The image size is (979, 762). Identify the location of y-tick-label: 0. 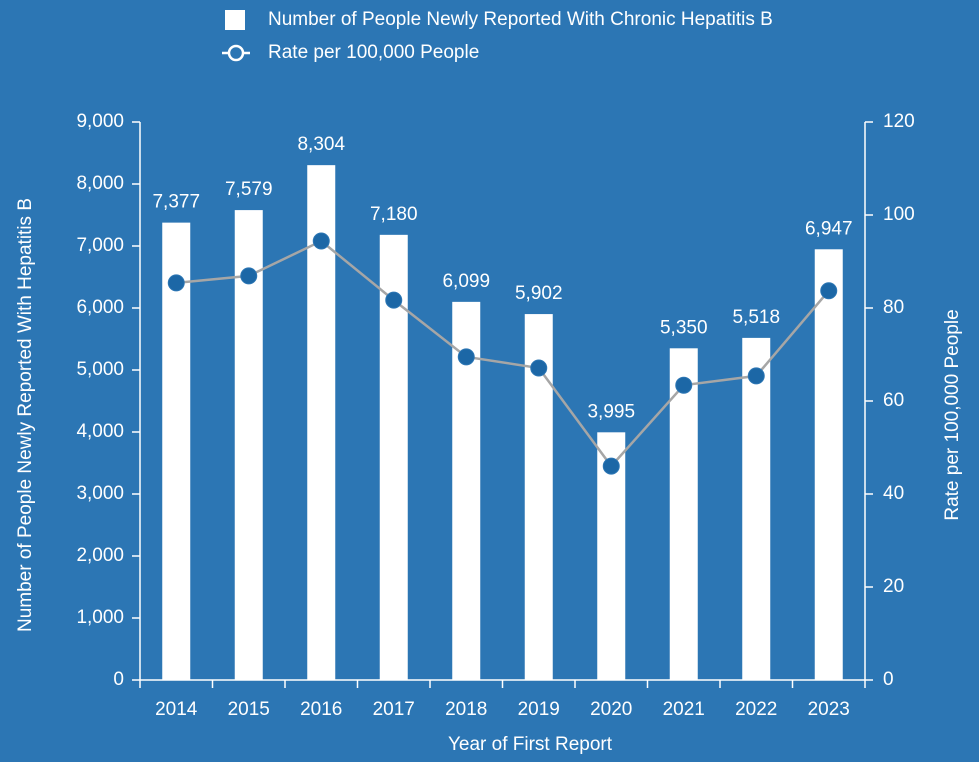
(118, 679).